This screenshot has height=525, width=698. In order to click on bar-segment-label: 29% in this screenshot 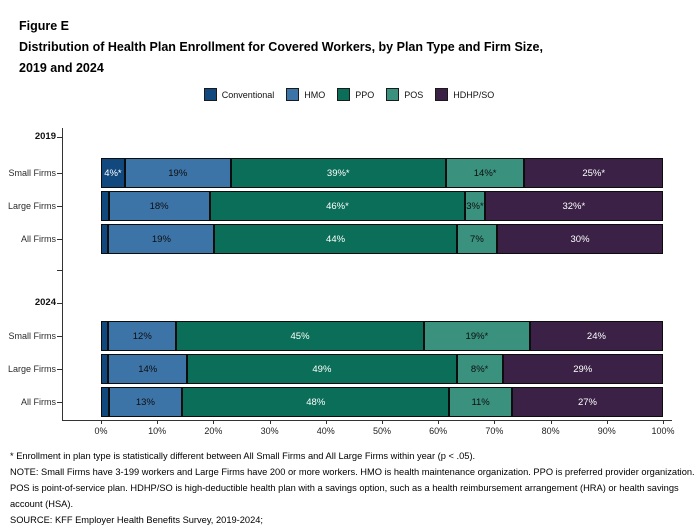, I will do `click(583, 369)`.